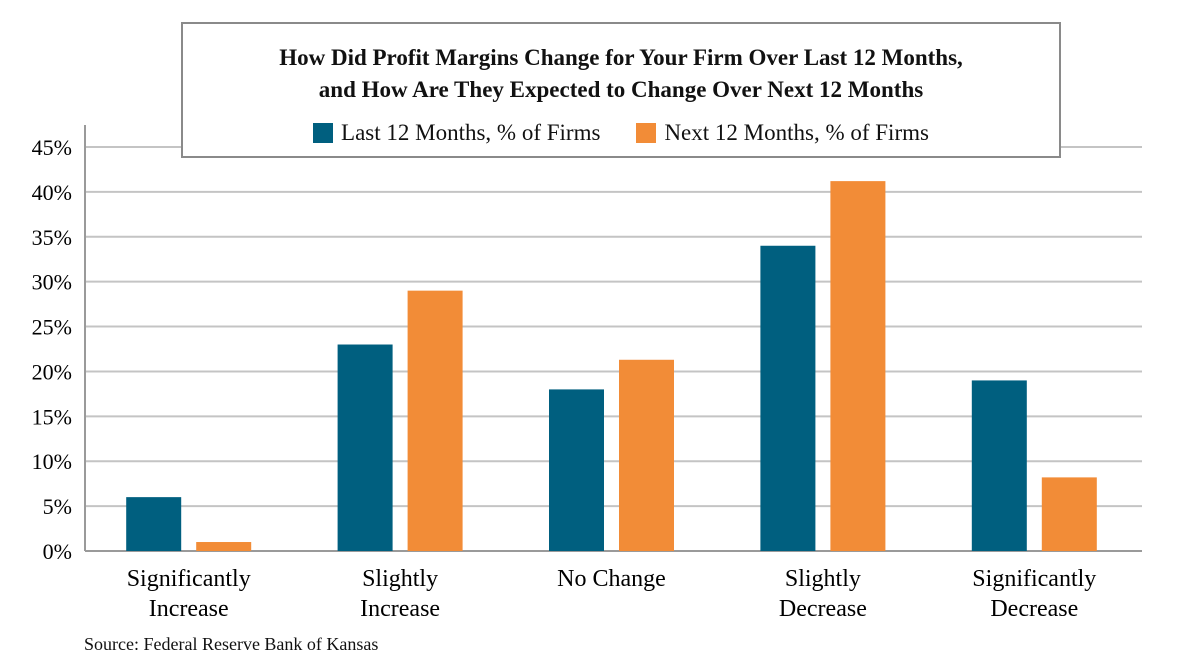 The height and width of the screenshot is (672, 1200). What do you see at coordinates (323, 133) in the screenshot?
I see `legend-swatch-last-12-months` at bounding box center [323, 133].